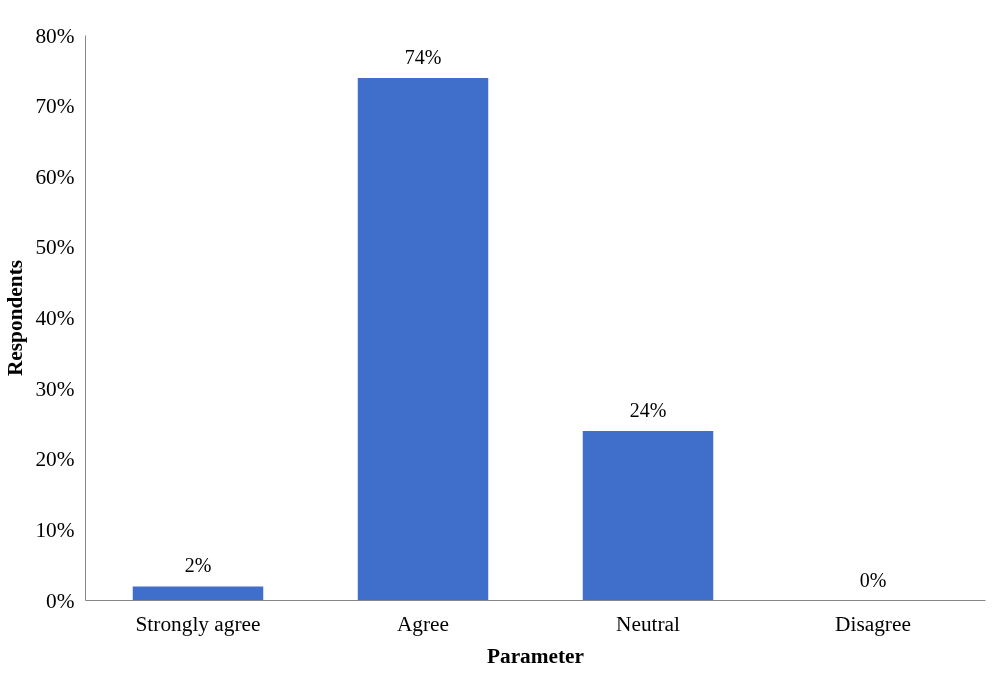  Describe the element at coordinates (55, 35) in the screenshot. I see `y-tick-label: 80%` at that location.